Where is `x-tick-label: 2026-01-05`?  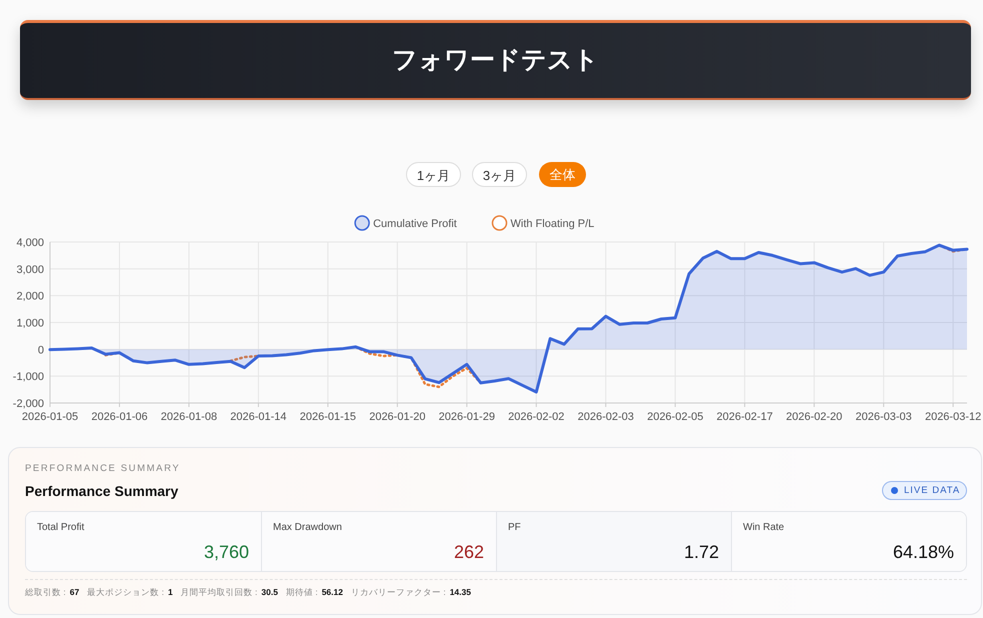 x-tick-label: 2026-01-05 is located at coordinates (50, 417).